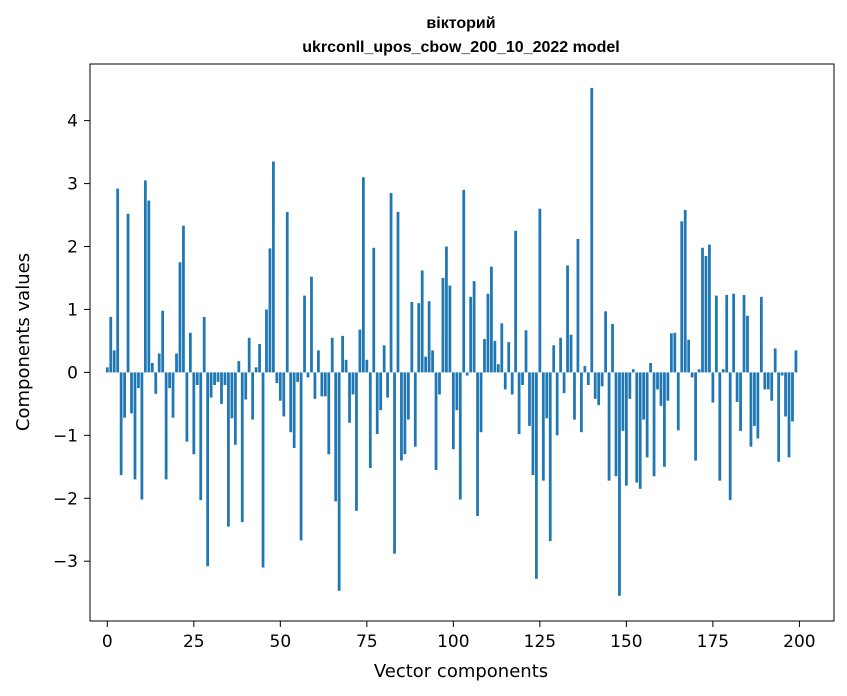  Describe the element at coordinates (72, 185) in the screenshot. I see `y-tick-label: 3` at that location.